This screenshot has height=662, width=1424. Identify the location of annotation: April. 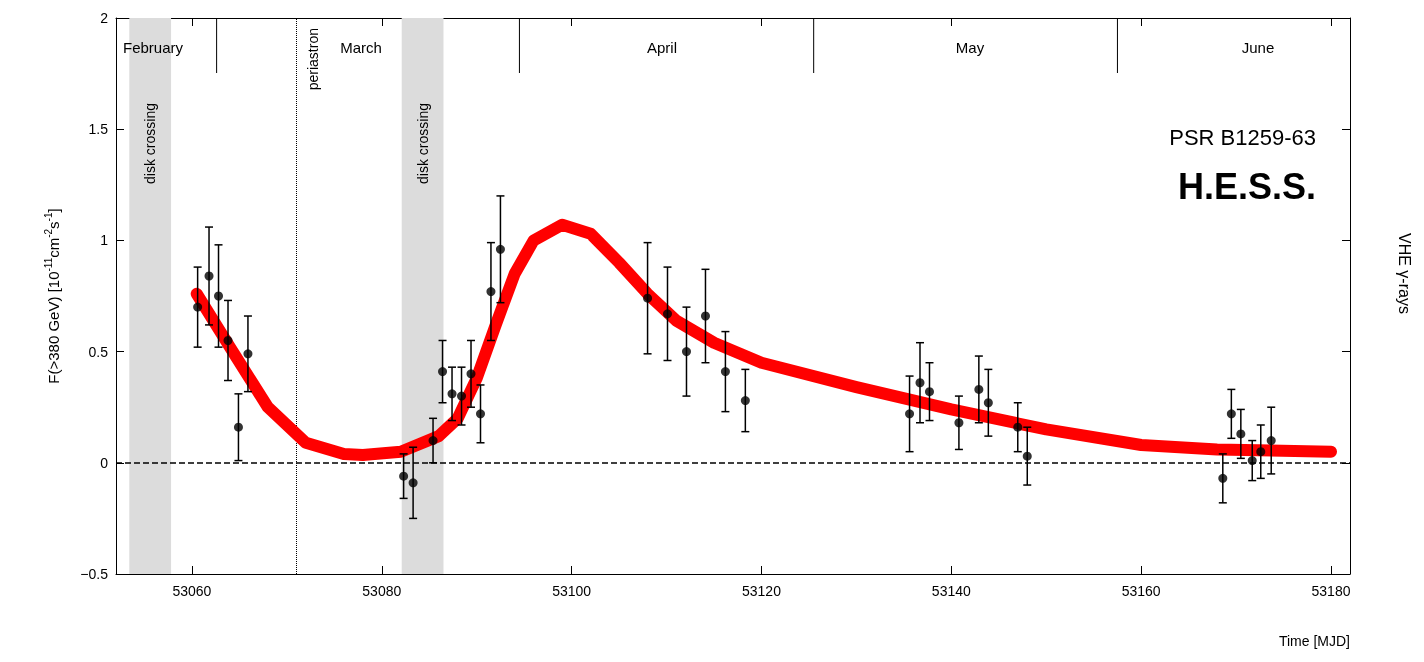
(662, 47).